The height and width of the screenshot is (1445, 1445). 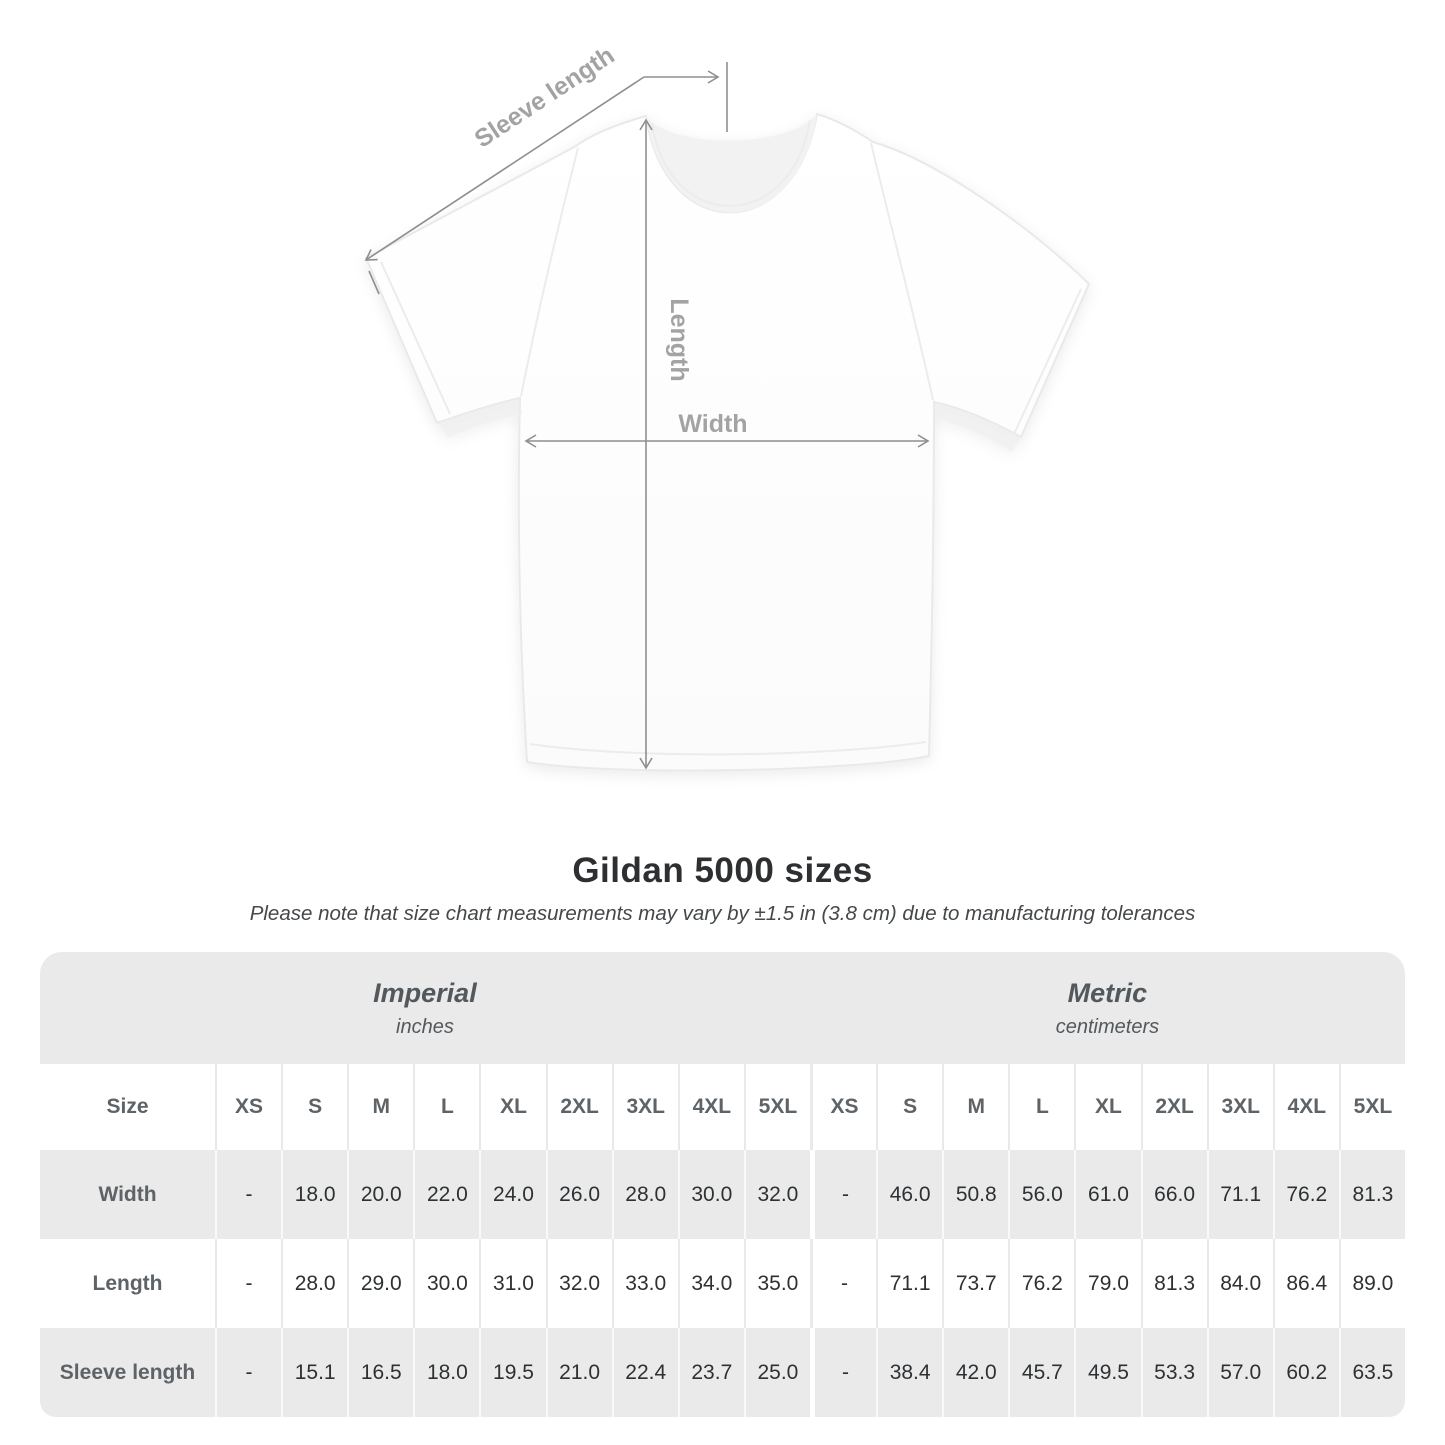 I want to click on value-cell-metric: 45.7, so click(x=1041, y=1372).